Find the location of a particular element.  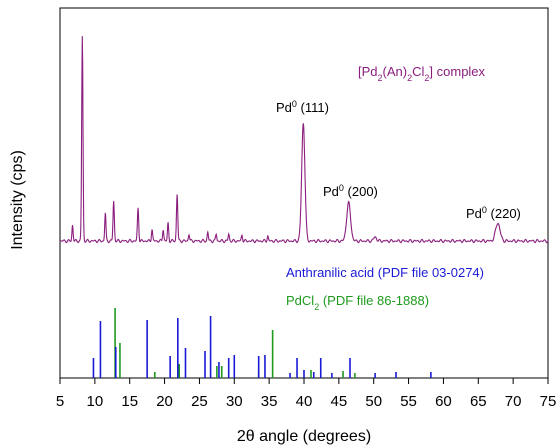

peak-annotation: Pd0 (220) is located at coordinates (493, 213).